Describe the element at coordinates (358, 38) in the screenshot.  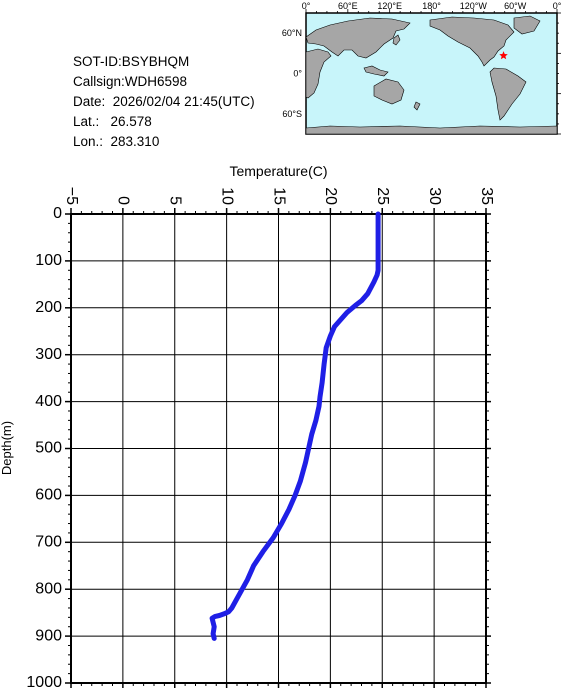
I see `land-eurasia` at that location.